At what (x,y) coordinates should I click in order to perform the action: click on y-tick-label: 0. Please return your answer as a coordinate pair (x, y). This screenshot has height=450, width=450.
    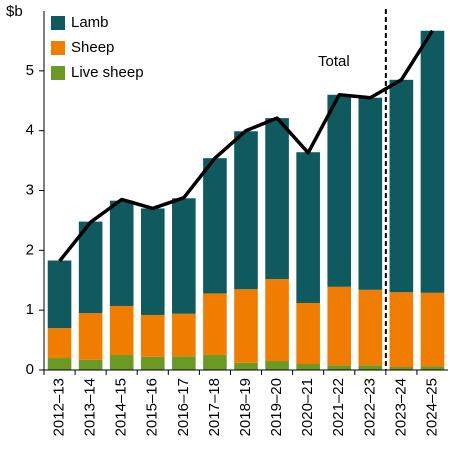
    Looking at the image, I should click on (30, 369).